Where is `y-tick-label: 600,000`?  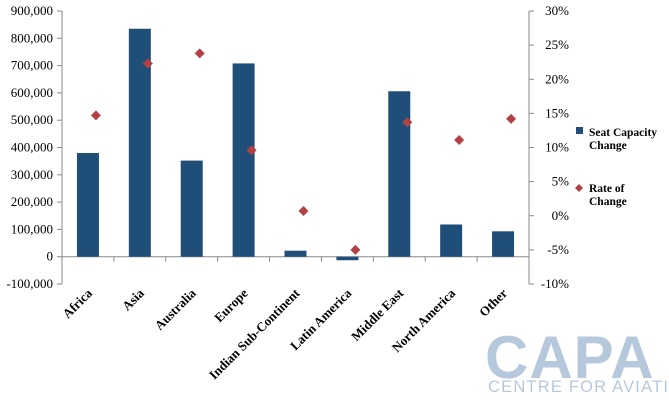 y-tick-label: 600,000 is located at coordinates (32, 92).